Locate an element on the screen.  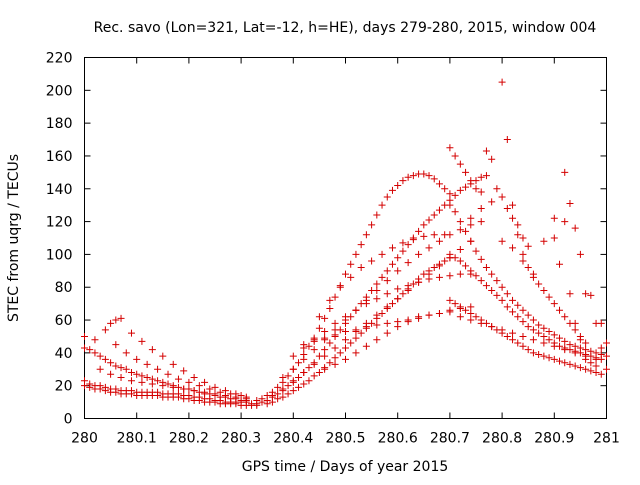
y-tick-label: 120 is located at coordinates (59, 223).